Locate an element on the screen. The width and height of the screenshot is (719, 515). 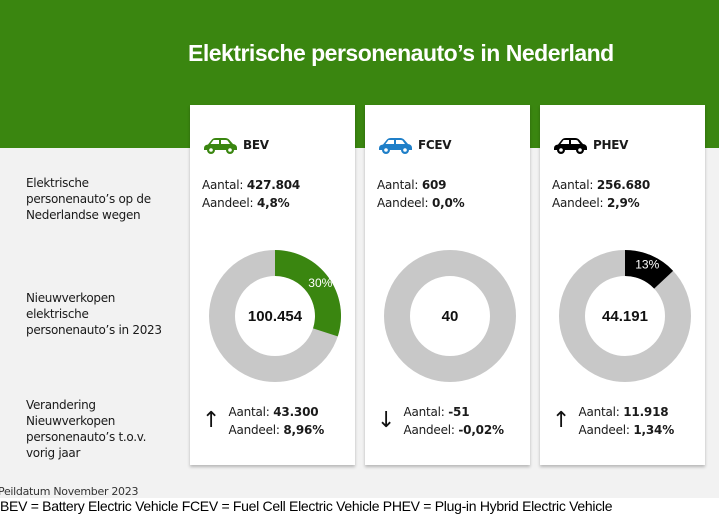
card-header: FCEV is located at coordinates (414, 145).